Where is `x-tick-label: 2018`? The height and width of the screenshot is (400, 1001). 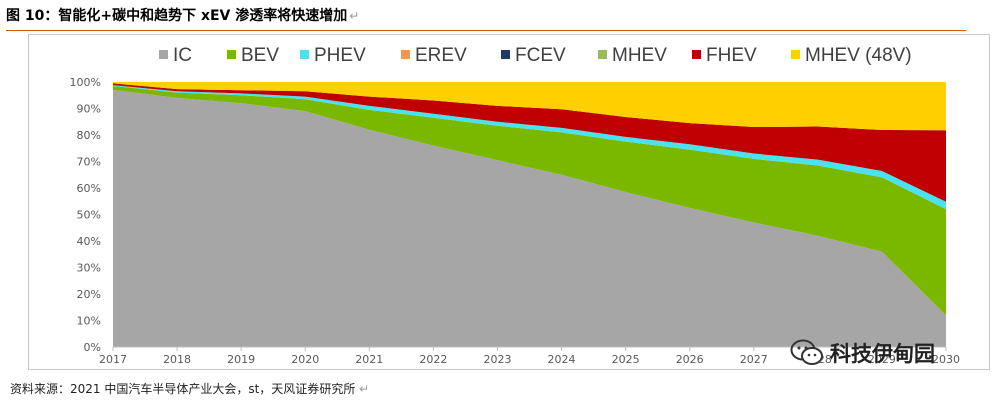 x-tick-label: 2018 is located at coordinates (177, 359).